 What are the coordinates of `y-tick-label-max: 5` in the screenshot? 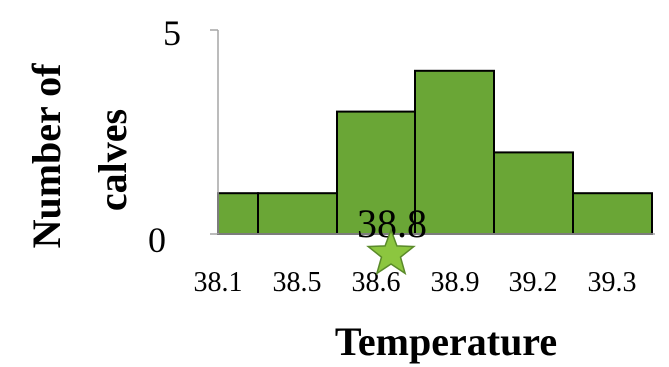 It's located at (172, 33).